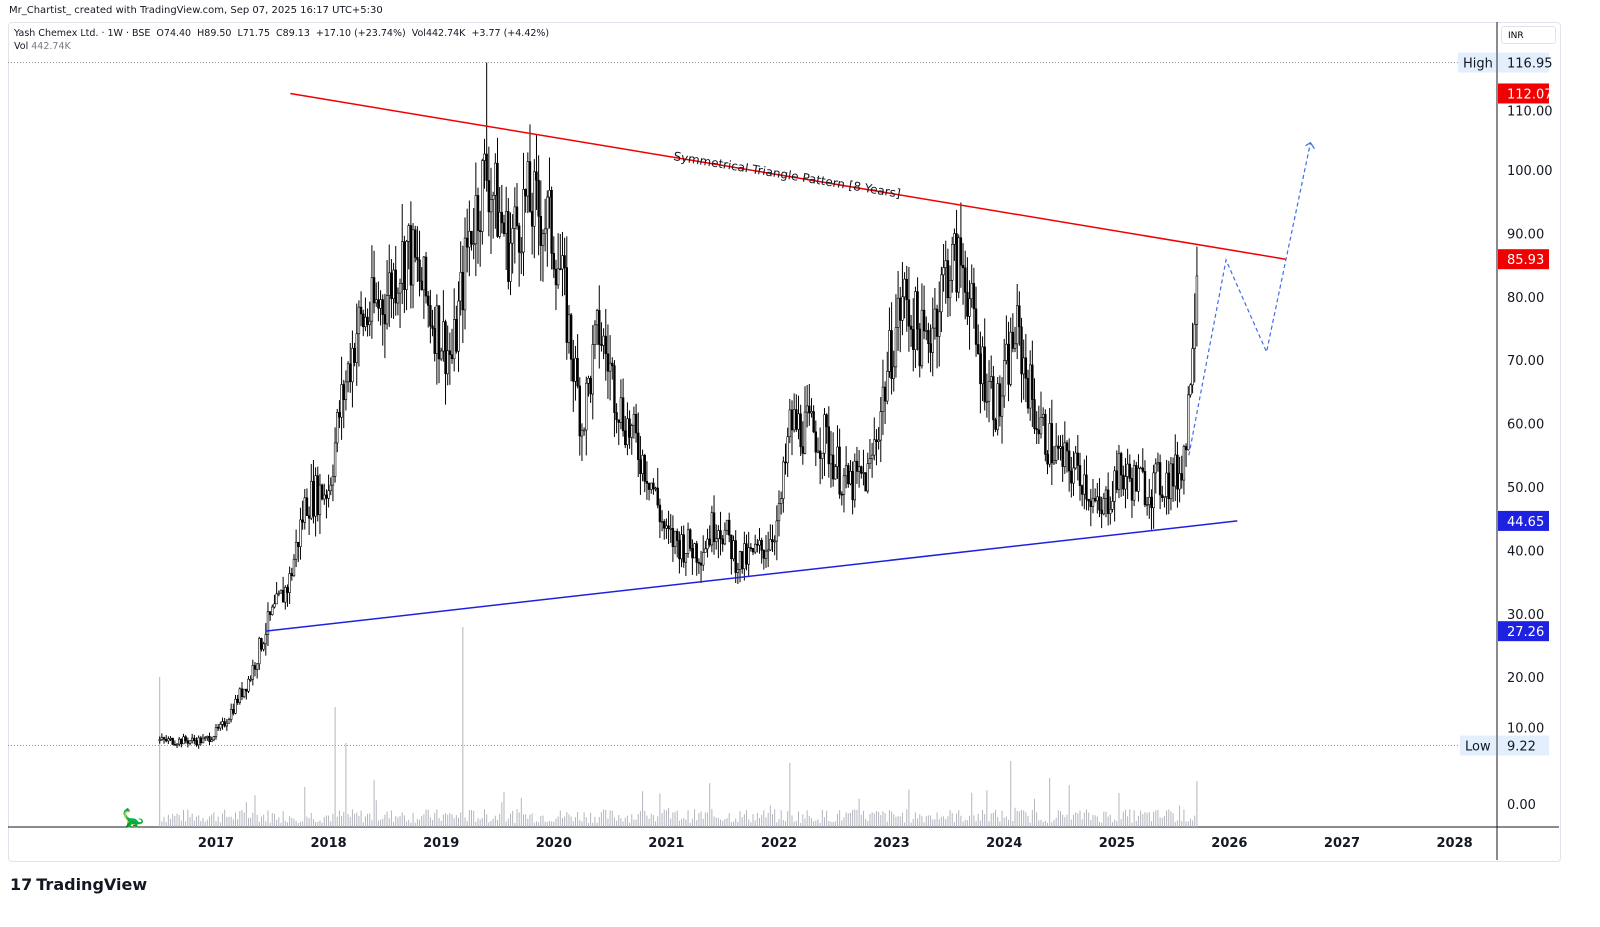  I want to click on pattern-annotation: Symmetrical Triangle Pattern [8 Years], so click(787, 175).